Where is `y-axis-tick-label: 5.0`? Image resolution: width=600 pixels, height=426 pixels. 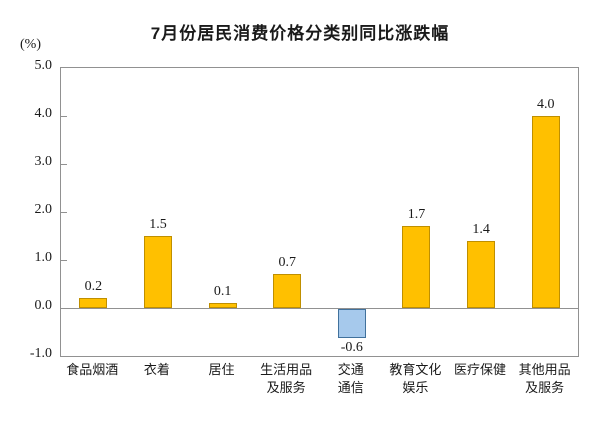
y-axis-tick-label: 5.0 is located at coordinates (43, 65).